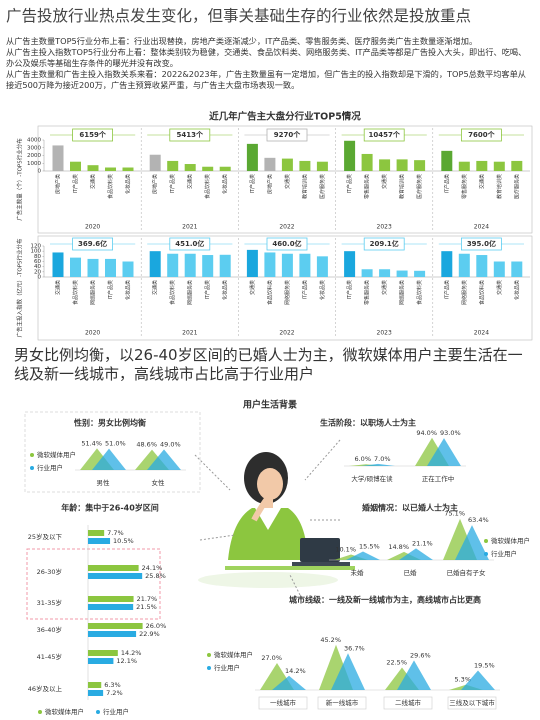  I want to click on x-tick-label: 网络服务类, so click(287, 292).